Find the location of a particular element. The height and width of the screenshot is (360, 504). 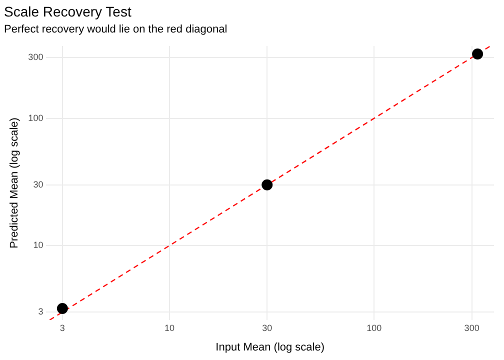

x-tick-label: 10 is located at coordinates (169, 327).